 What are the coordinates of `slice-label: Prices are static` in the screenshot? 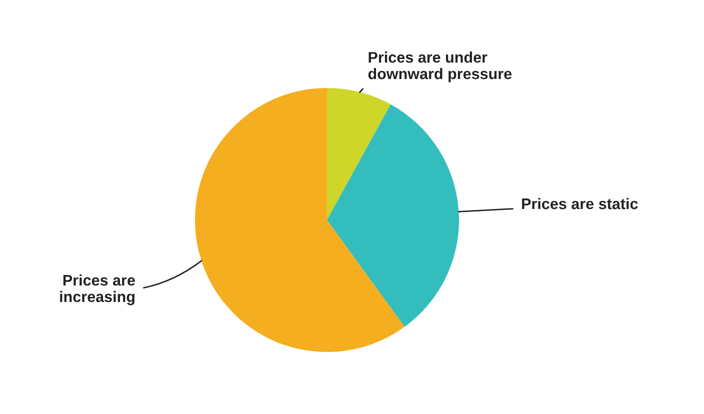 It's located at (580, 204).